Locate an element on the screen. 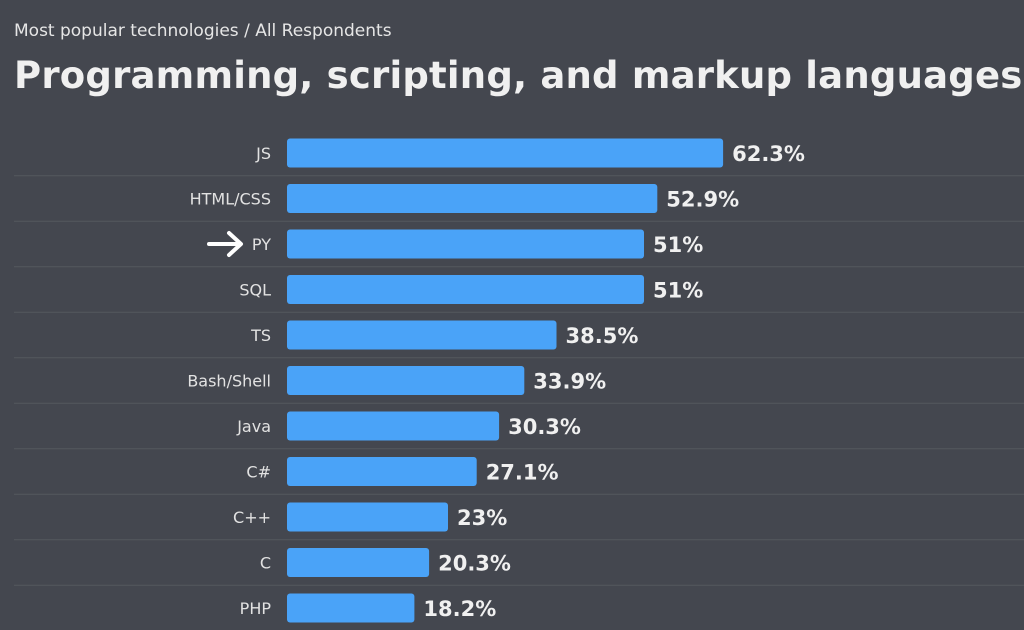  category-label: JS is located at coordinates (263, 153).